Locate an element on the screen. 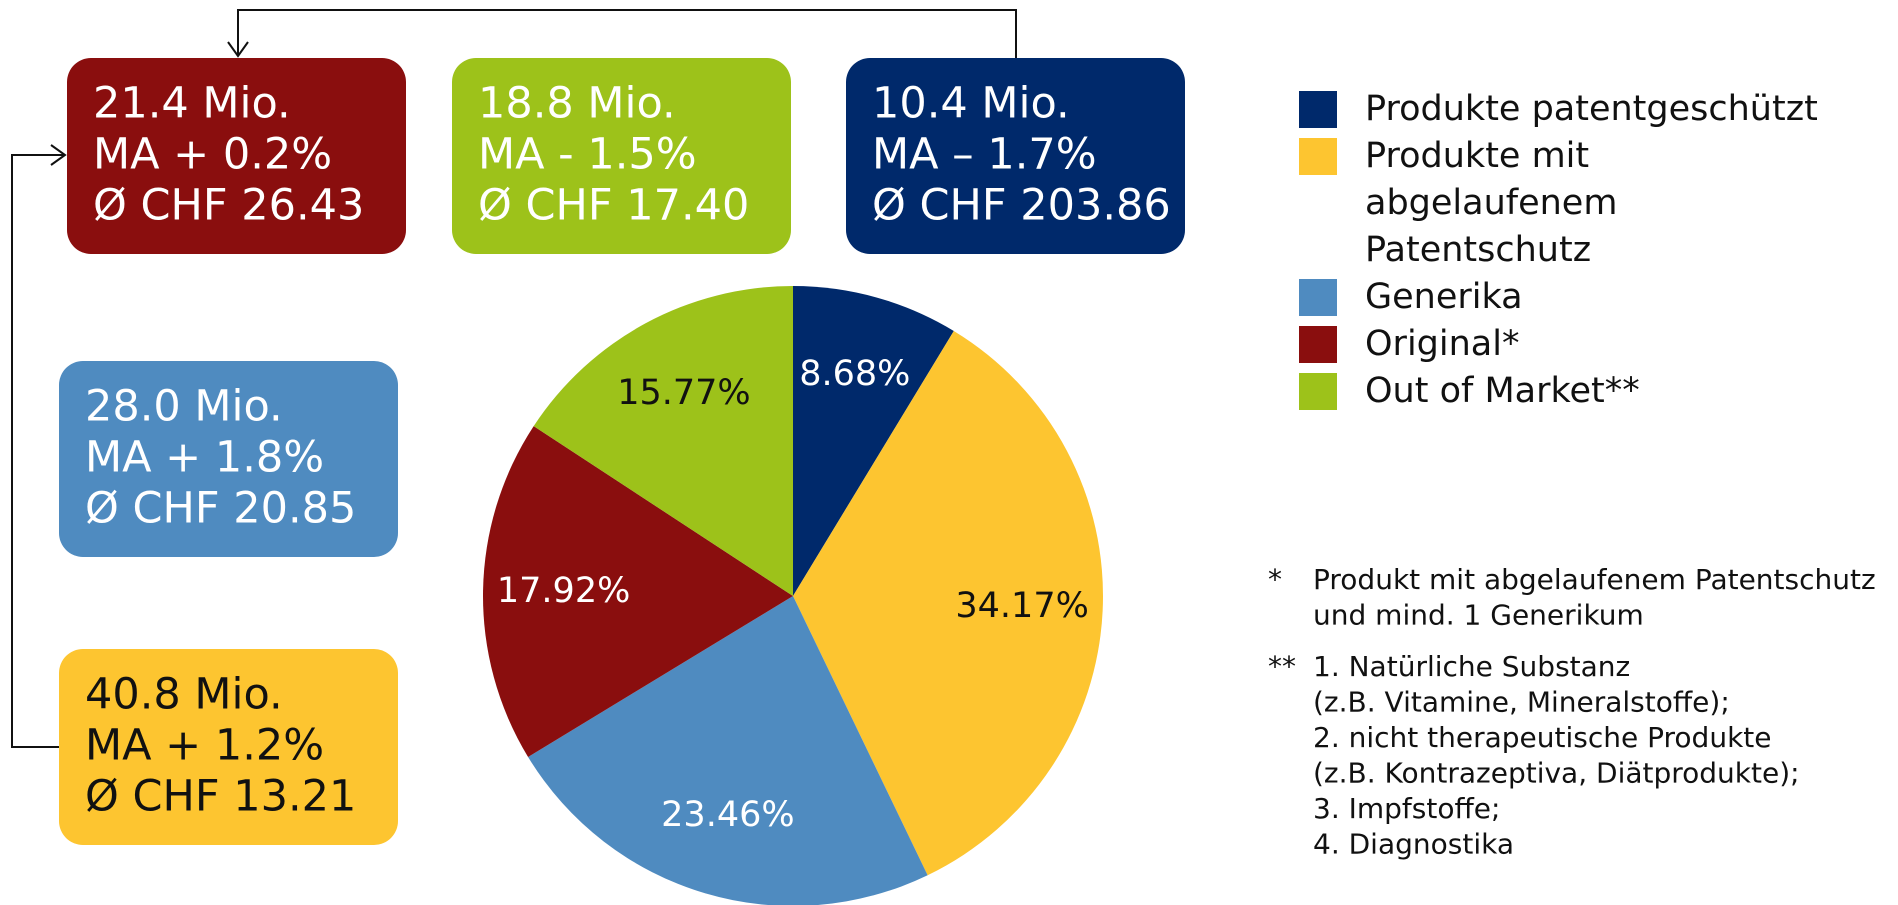 The width and height of the screenshot is (1898, 905). legend-item: Out of Market** is located at coordinates (1579, 391).